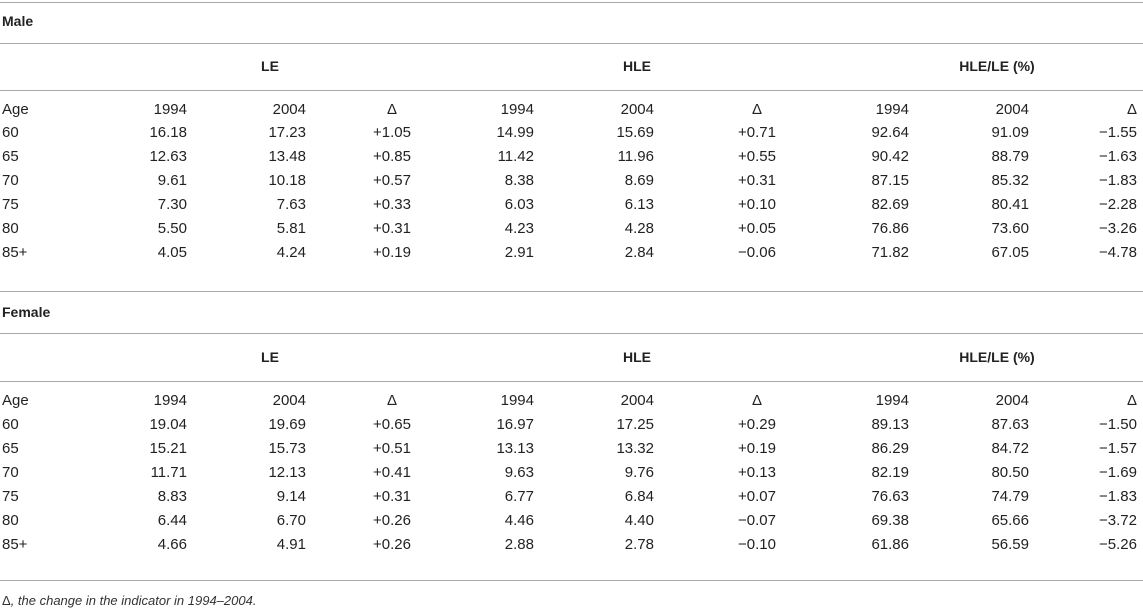 Image resolution: width=1143 pixels, height=609 pixels. Describe the element at coordinates (291, 228) in the screenshot. I see `table-cell: 5.81` at that location.